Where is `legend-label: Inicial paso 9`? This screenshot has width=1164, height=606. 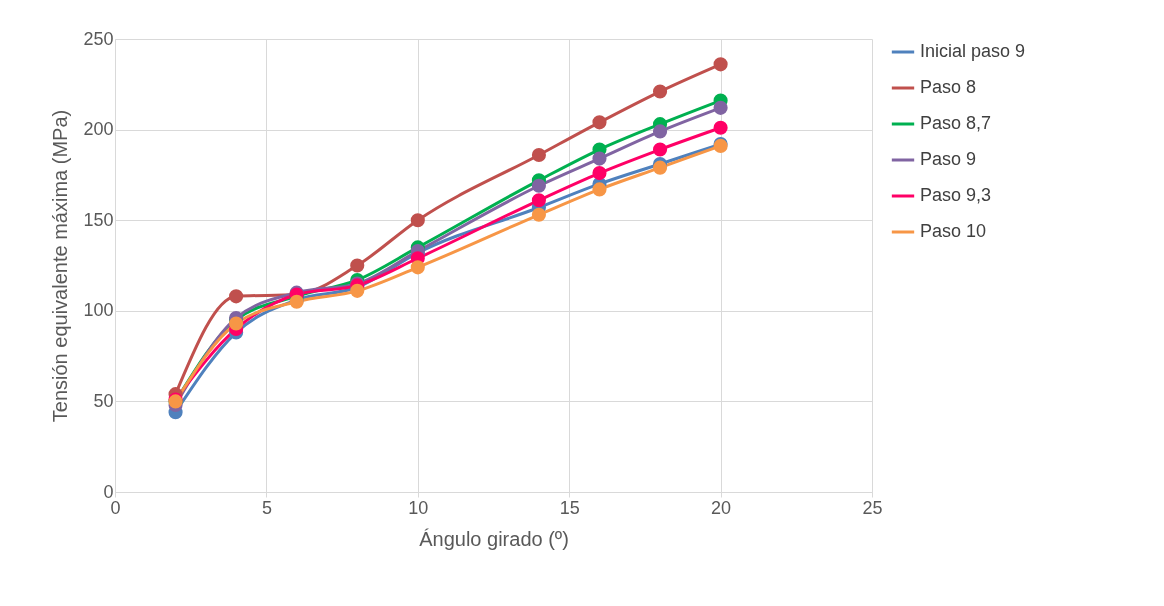 legend-label: Inicial paso 9 is located at coordinates (973, 51).